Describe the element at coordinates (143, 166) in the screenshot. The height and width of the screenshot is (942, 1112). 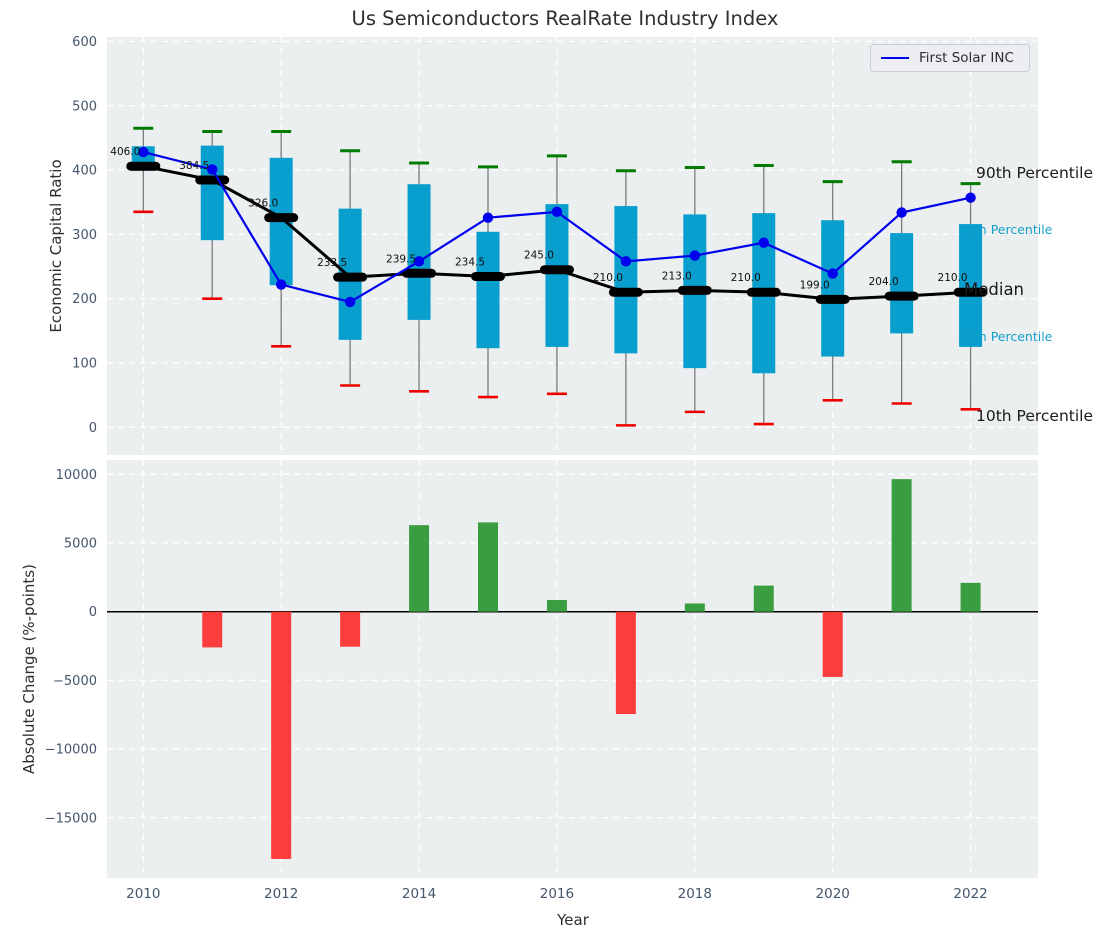
I see `median-marker-2010` at that location.